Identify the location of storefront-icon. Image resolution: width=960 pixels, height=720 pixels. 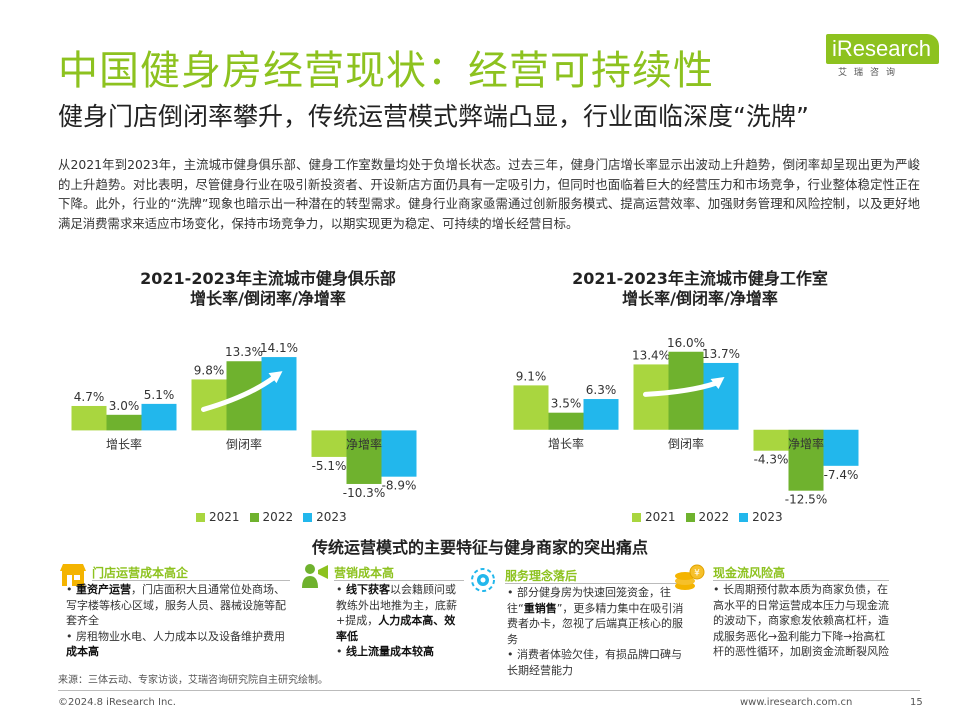
(73, 577).